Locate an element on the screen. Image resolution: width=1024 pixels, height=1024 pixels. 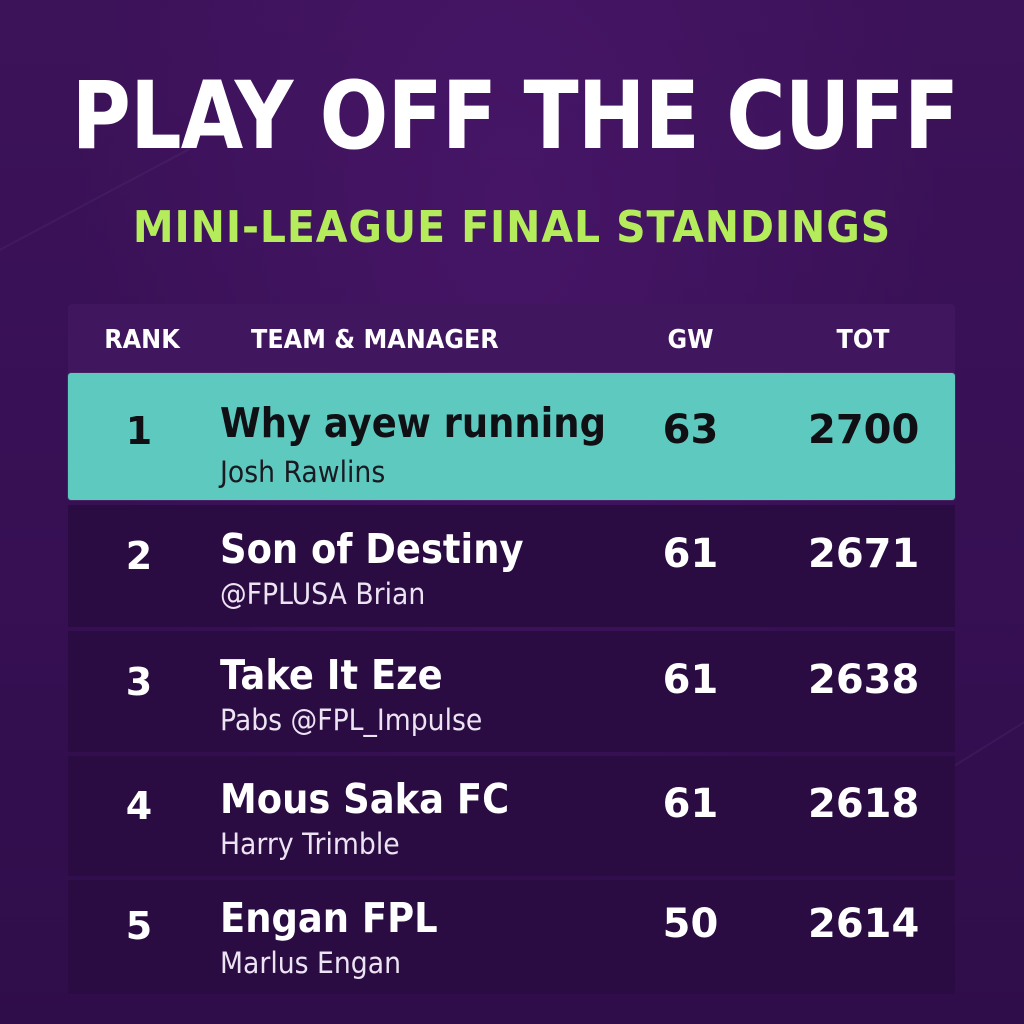
page-title: PLAY OFF THE CUFF is located at coordinates (515, 116).